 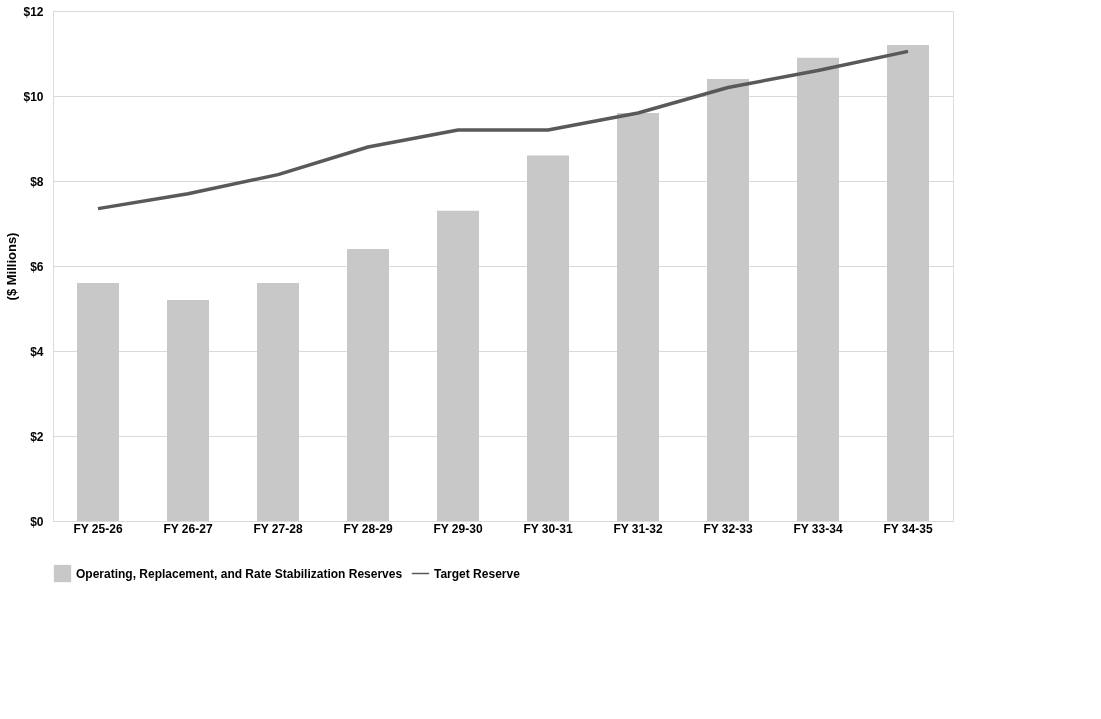 What do you see at coordinates (33, 96) in the screenshot?
I see `y-tick-label: $10` at bounding box center [33, 96].